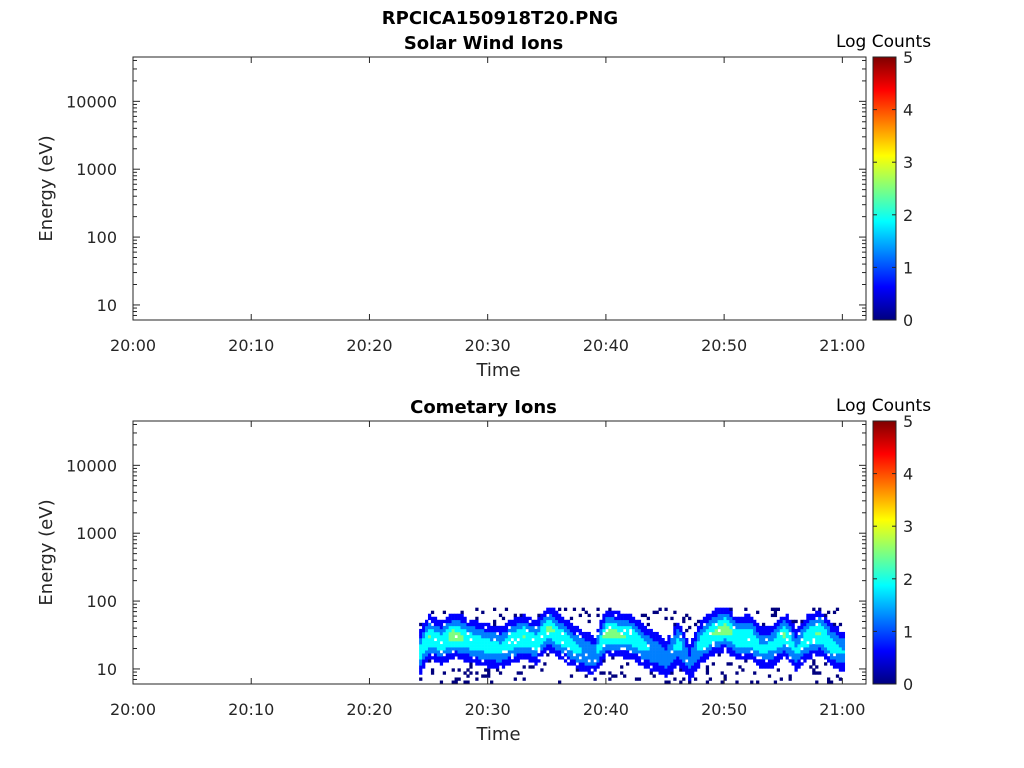  Describe the element at coordinates (908, 684) in the screenshot. I see `cometary-colorbar-tick-label: 0` at that location.